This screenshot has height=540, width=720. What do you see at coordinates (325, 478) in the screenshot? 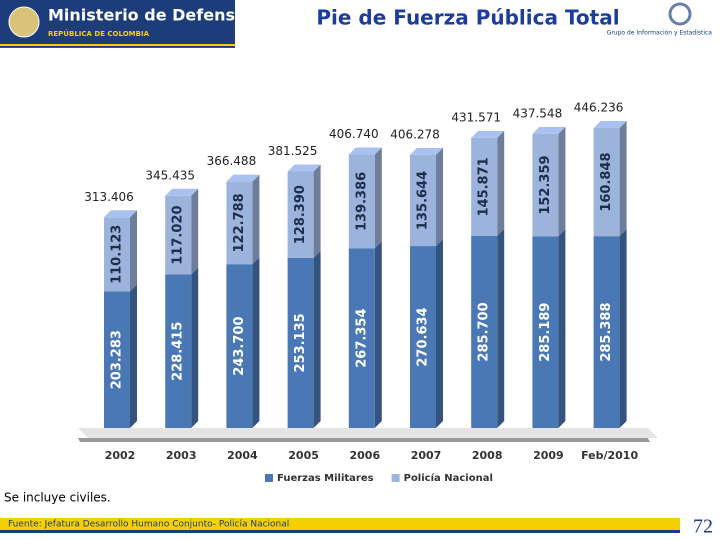
I see `legend-label: Fuerzas Militares` at bounding box center [325, 478].